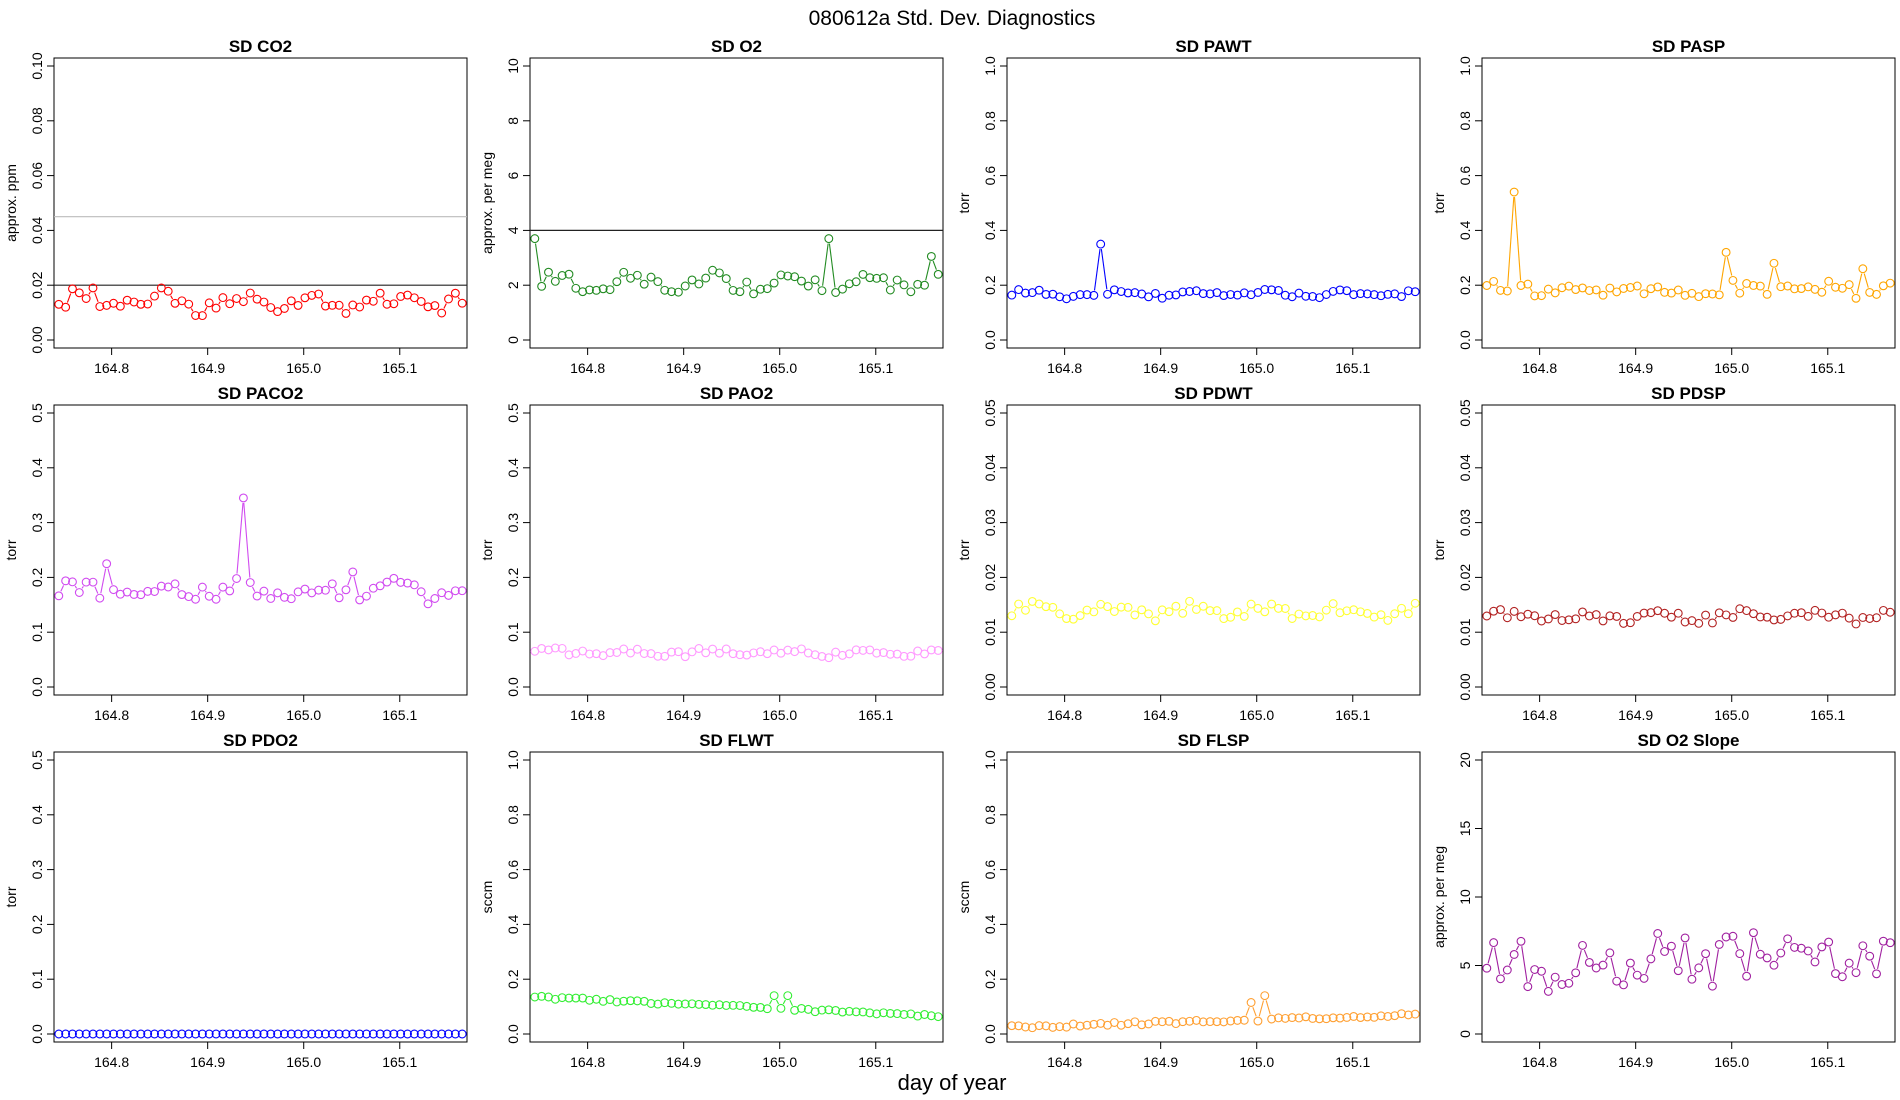 This screenshot has height=1100, width=1900. What do you see at coordinates (1688, 550) in the screenshot?
I see `plot-frame` at bounding box center [1688, 550].